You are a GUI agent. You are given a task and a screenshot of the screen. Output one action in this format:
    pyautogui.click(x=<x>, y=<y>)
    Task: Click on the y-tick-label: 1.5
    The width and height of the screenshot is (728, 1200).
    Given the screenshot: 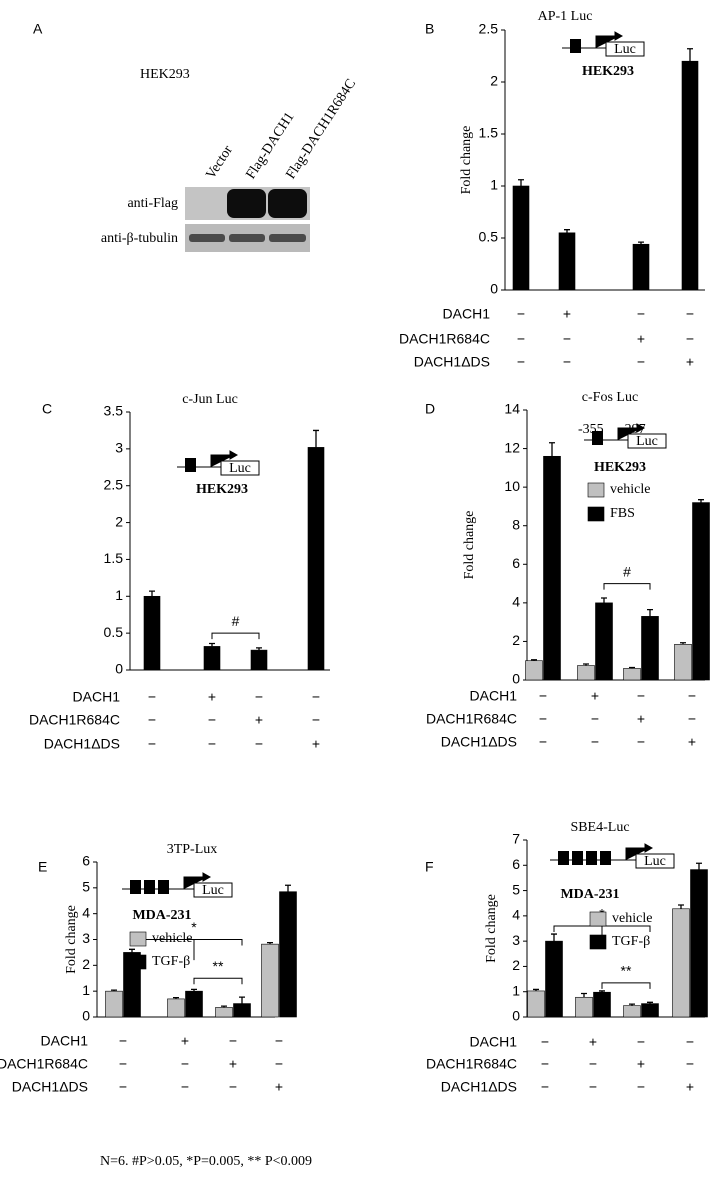 What is the action you would take?
    pyautogui.click(x=489, y=133)
    